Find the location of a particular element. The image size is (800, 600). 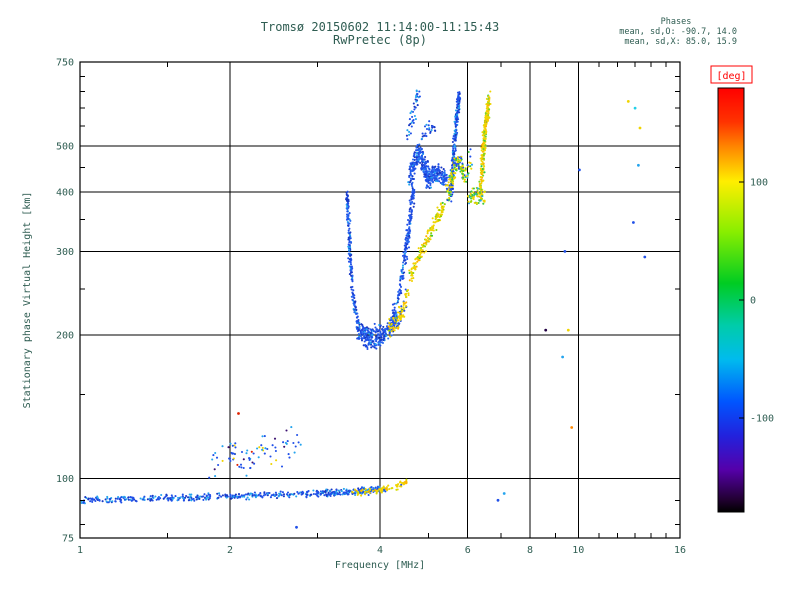

x-tick-label: 8 is located at coordinates (530, 550).